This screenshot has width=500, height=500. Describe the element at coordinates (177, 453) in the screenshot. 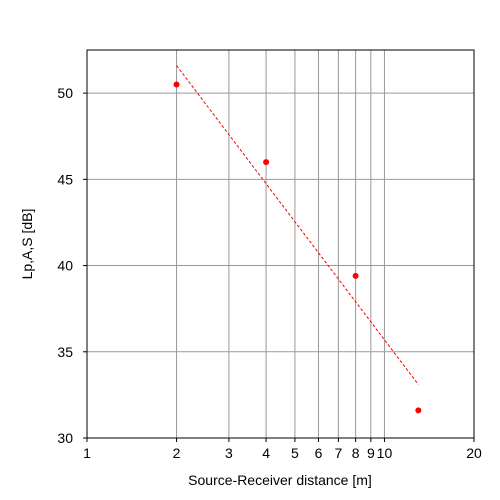

I see `x-tick-label: 2` at that location.